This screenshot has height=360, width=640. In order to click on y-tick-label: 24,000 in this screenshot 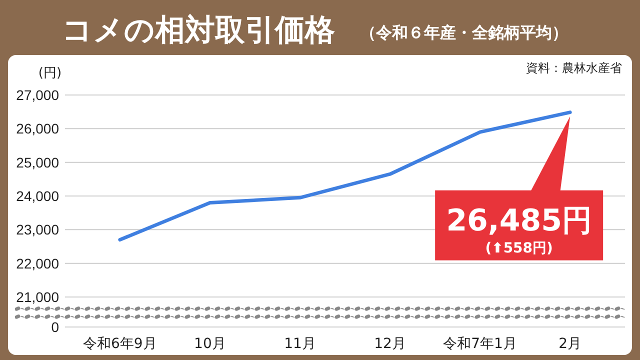, I will do `click(38, 196)`.